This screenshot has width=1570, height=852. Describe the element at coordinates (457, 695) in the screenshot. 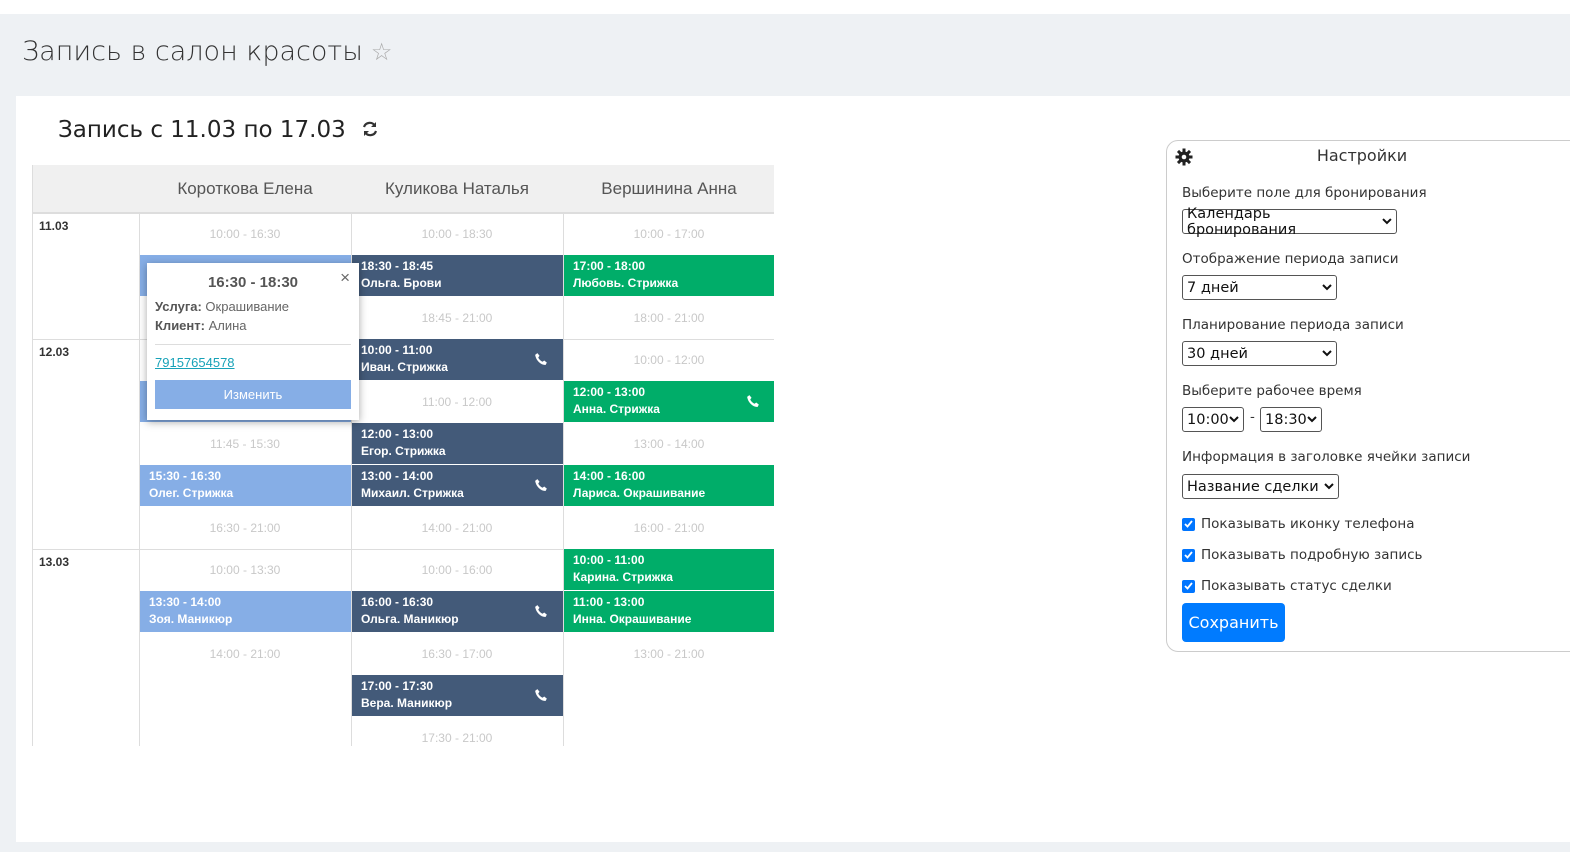

I see `booked-slot: 17:00 - 17:30 Вера. Маникюр` at that location.